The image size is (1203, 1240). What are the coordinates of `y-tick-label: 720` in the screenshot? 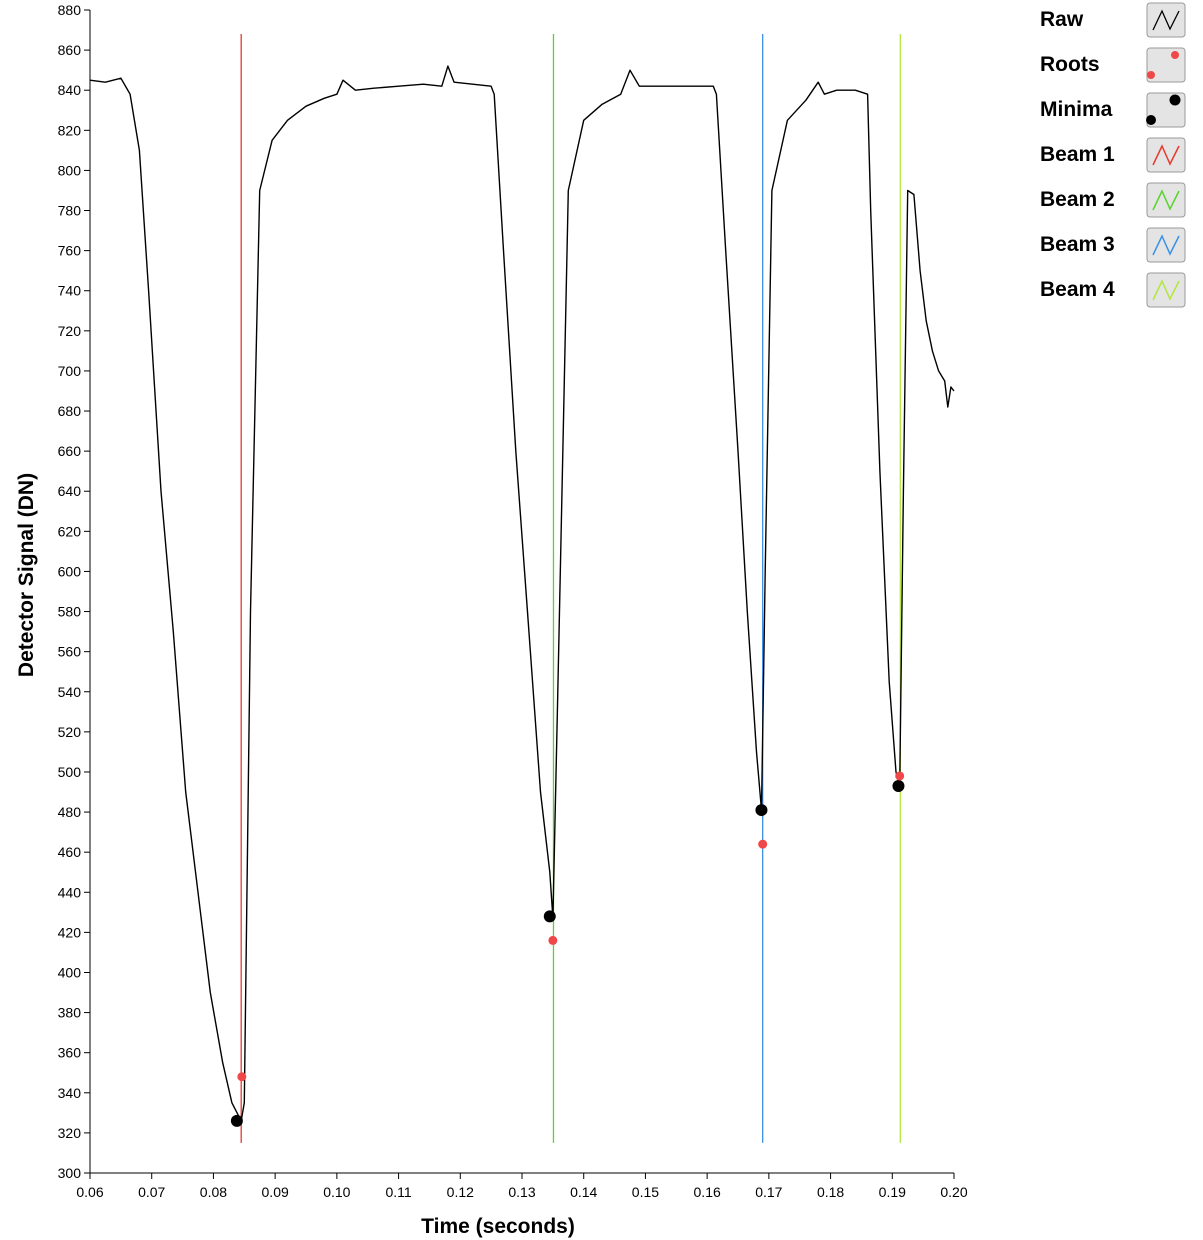 It's located at (70, 331).